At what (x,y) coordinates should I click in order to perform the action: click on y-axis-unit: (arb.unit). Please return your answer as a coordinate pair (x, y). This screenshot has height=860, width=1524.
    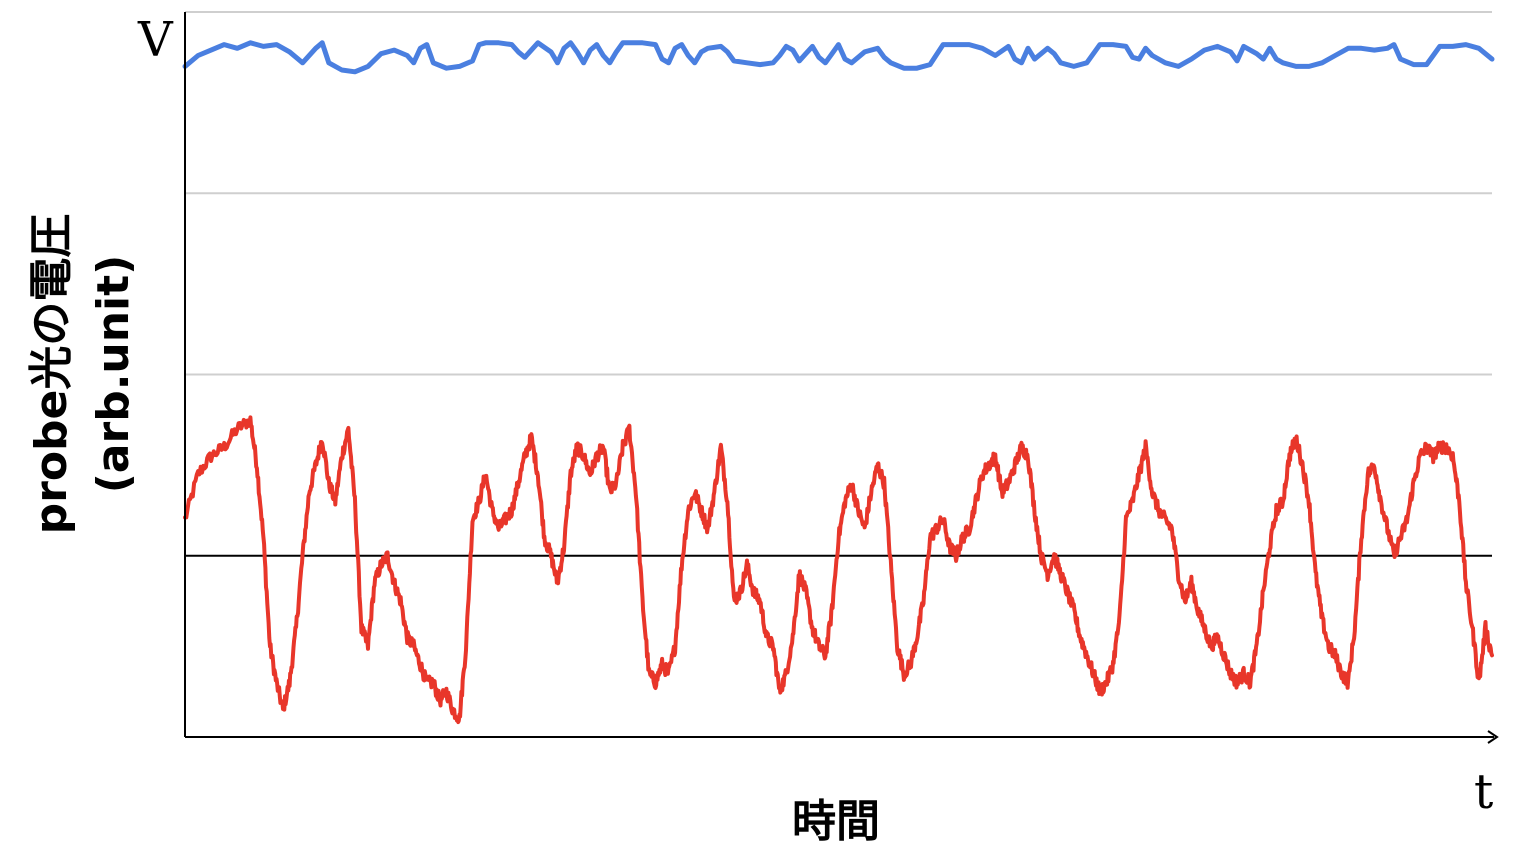
    Looking at the image, I should click on (113, 374).